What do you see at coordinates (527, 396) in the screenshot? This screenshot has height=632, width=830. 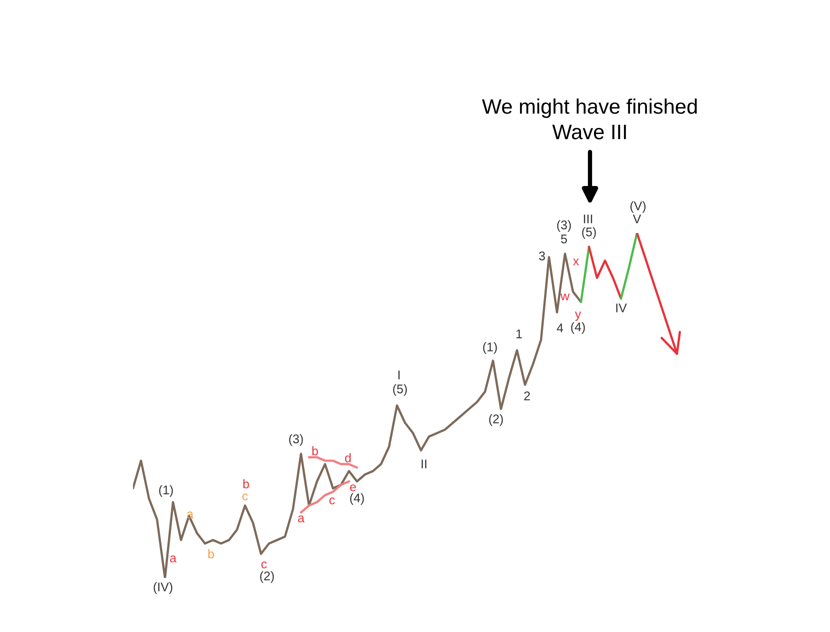 I see `annotation: 2` at bounding box center [527, 396].